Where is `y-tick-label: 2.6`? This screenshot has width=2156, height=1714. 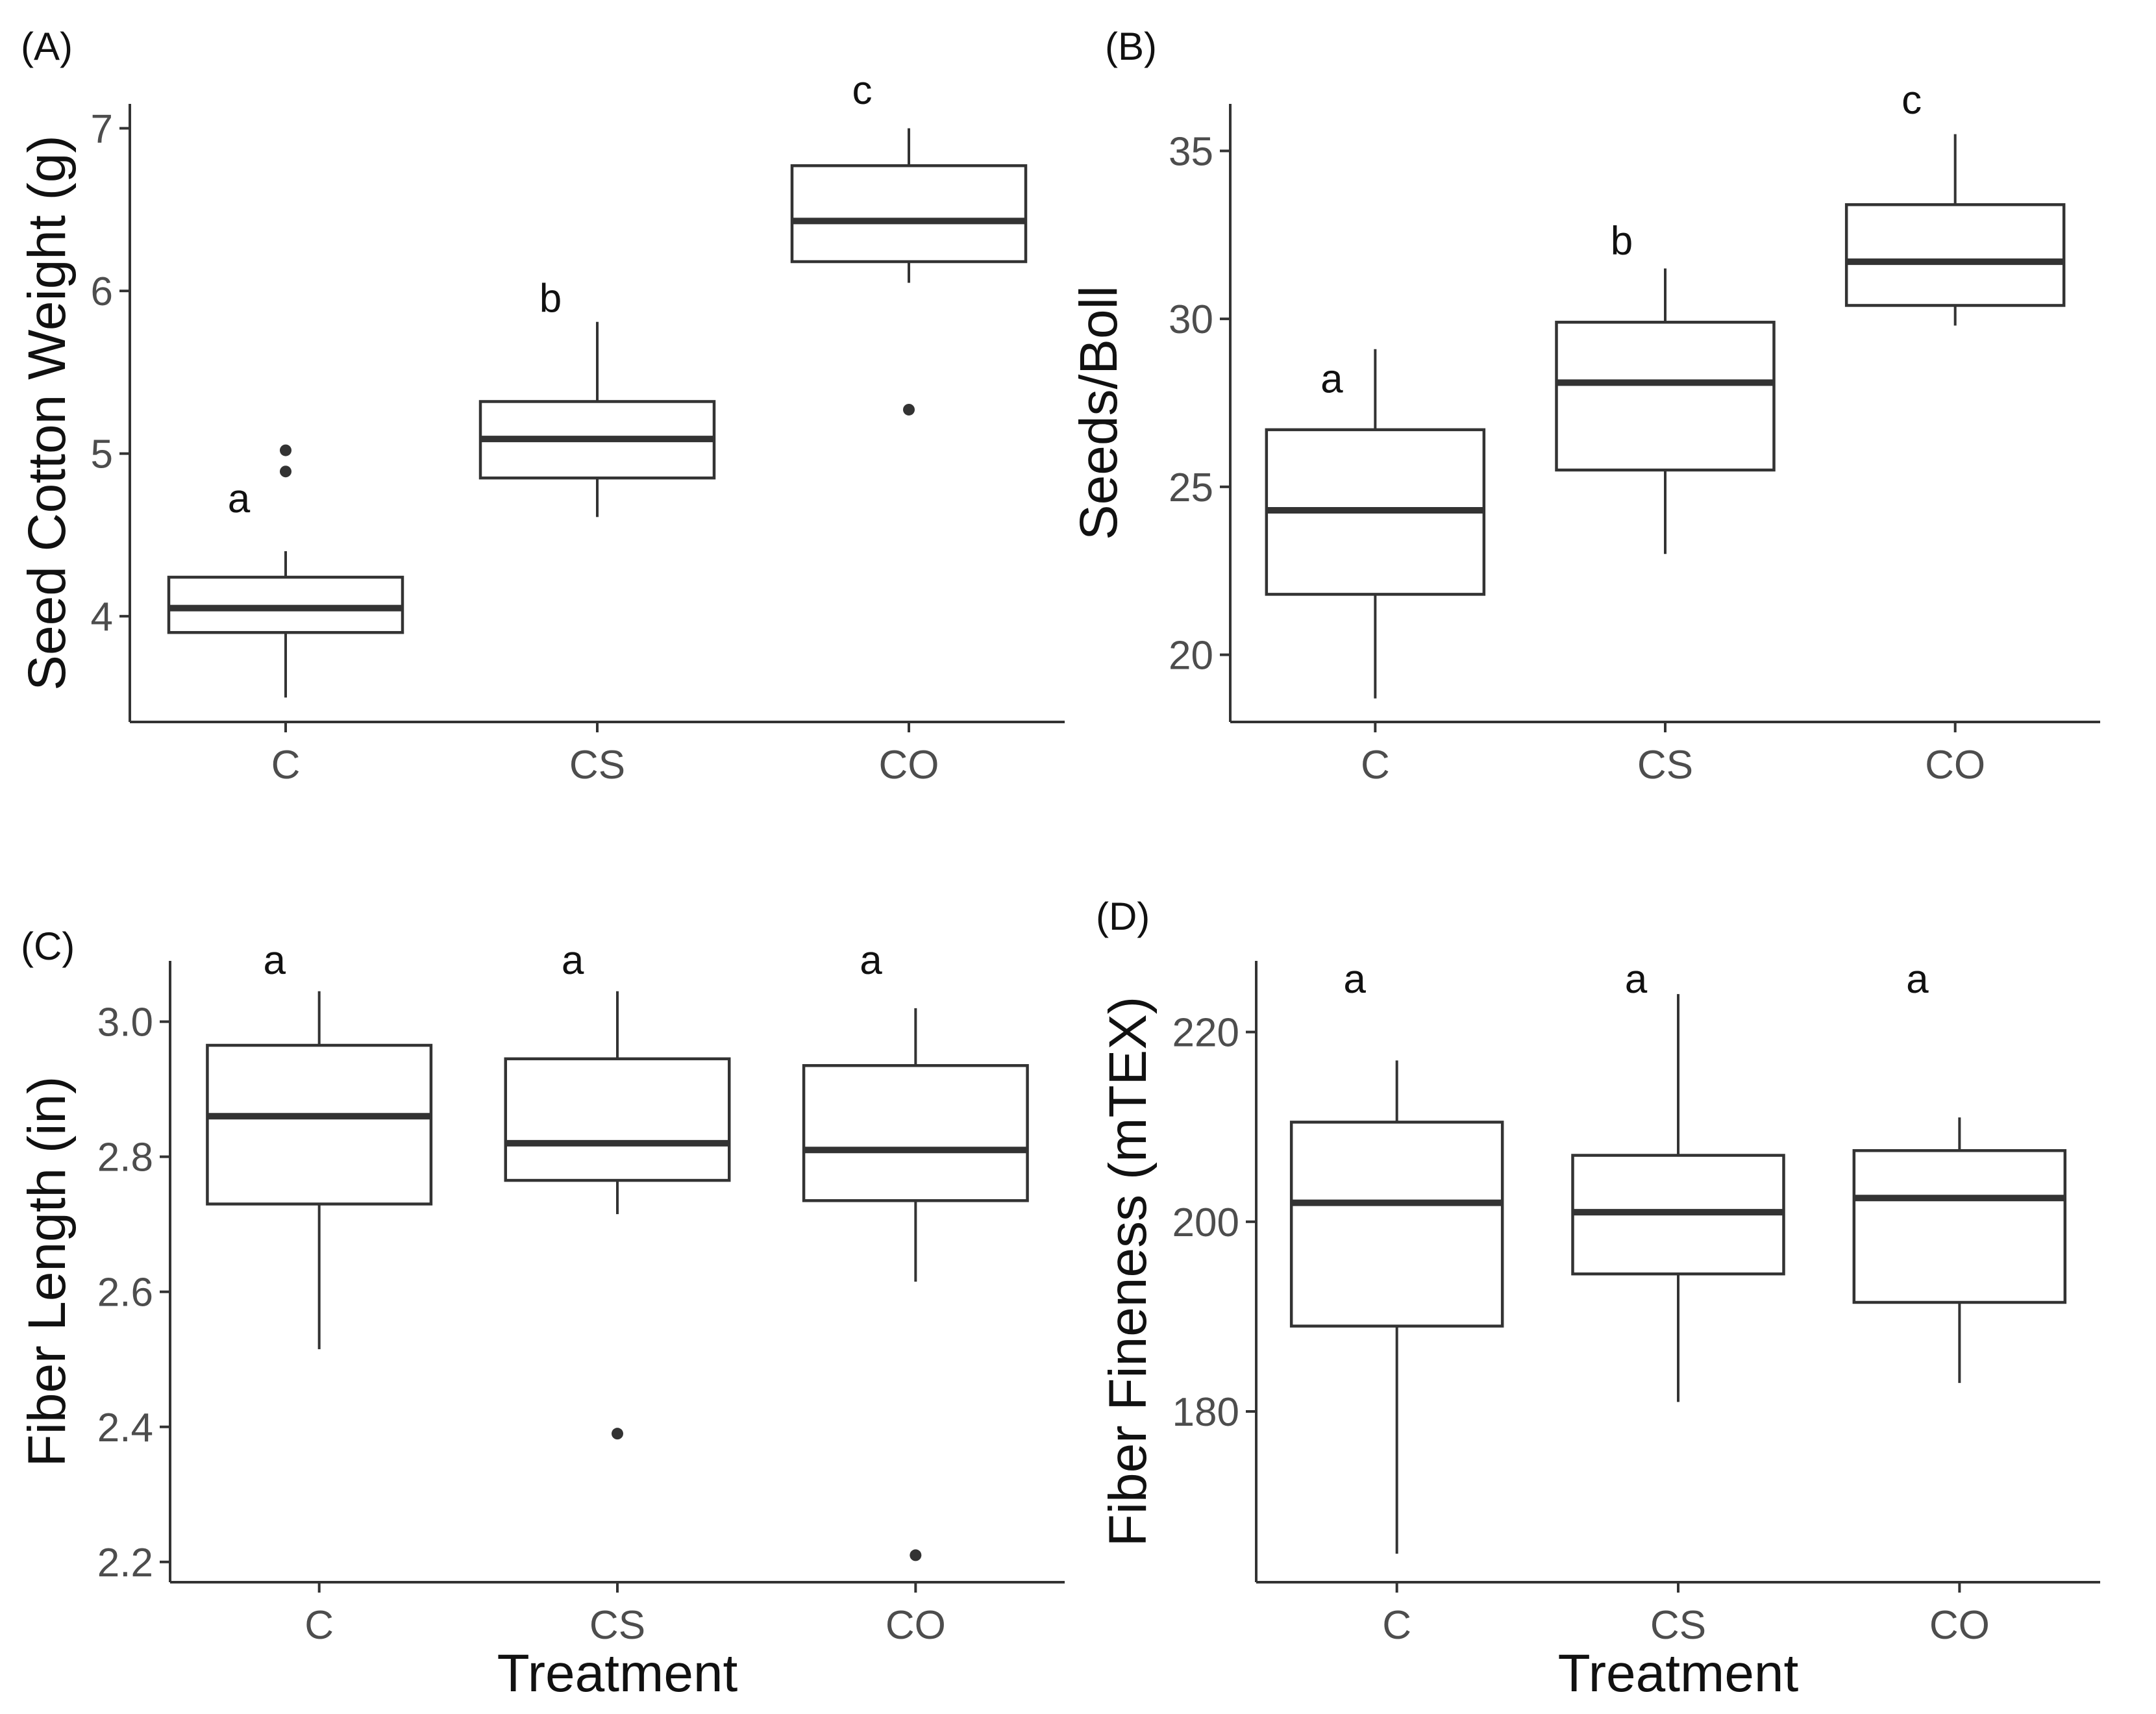 y-tick-label: 2.6 is located at coordinates (125, 1293).